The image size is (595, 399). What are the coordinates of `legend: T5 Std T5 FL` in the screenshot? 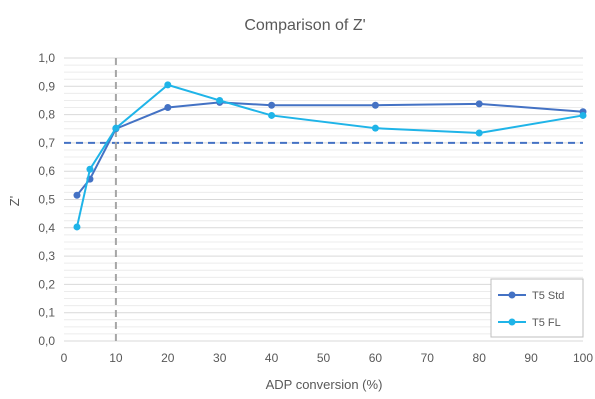 It's located at (537, 308).